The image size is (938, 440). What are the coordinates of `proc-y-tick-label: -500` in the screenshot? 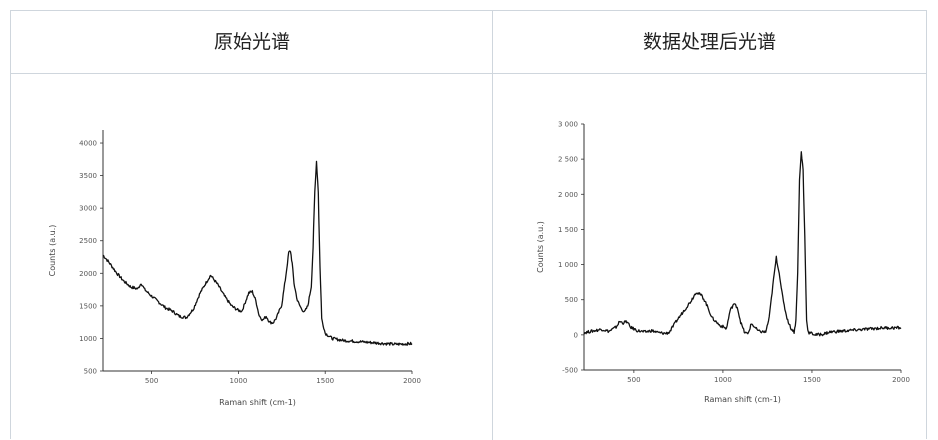 It's located at (570, 371).